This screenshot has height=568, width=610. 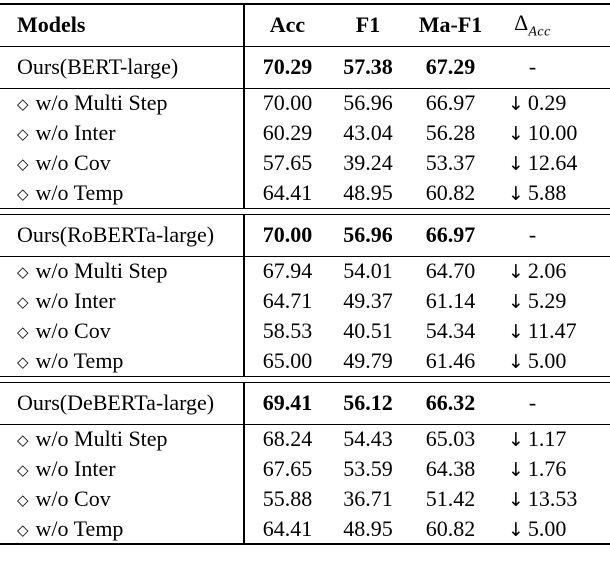 I want to click on delta-cell: ↓ 11.47, so click(x=552, y=331).